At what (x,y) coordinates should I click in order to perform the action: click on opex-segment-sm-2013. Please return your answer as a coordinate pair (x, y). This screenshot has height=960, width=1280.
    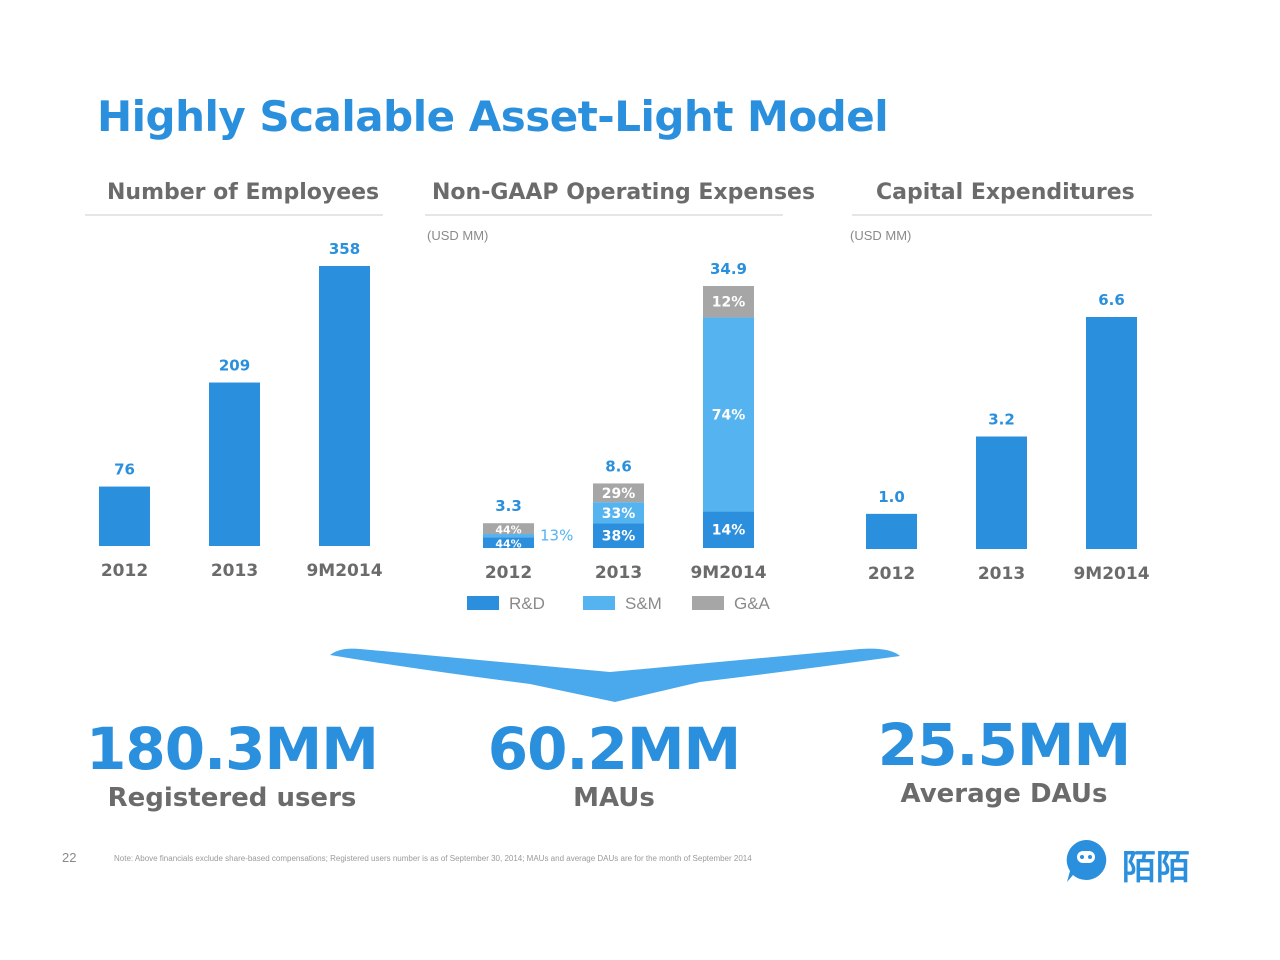
    Looking at the image, I should click on (618, 513).